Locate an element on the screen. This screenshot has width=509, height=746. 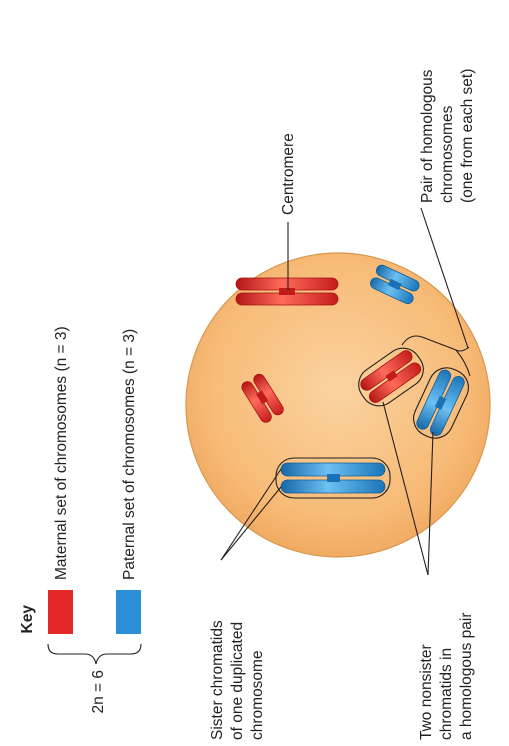
sister-label-line3: chromosome is located at coordinates (257, 695).